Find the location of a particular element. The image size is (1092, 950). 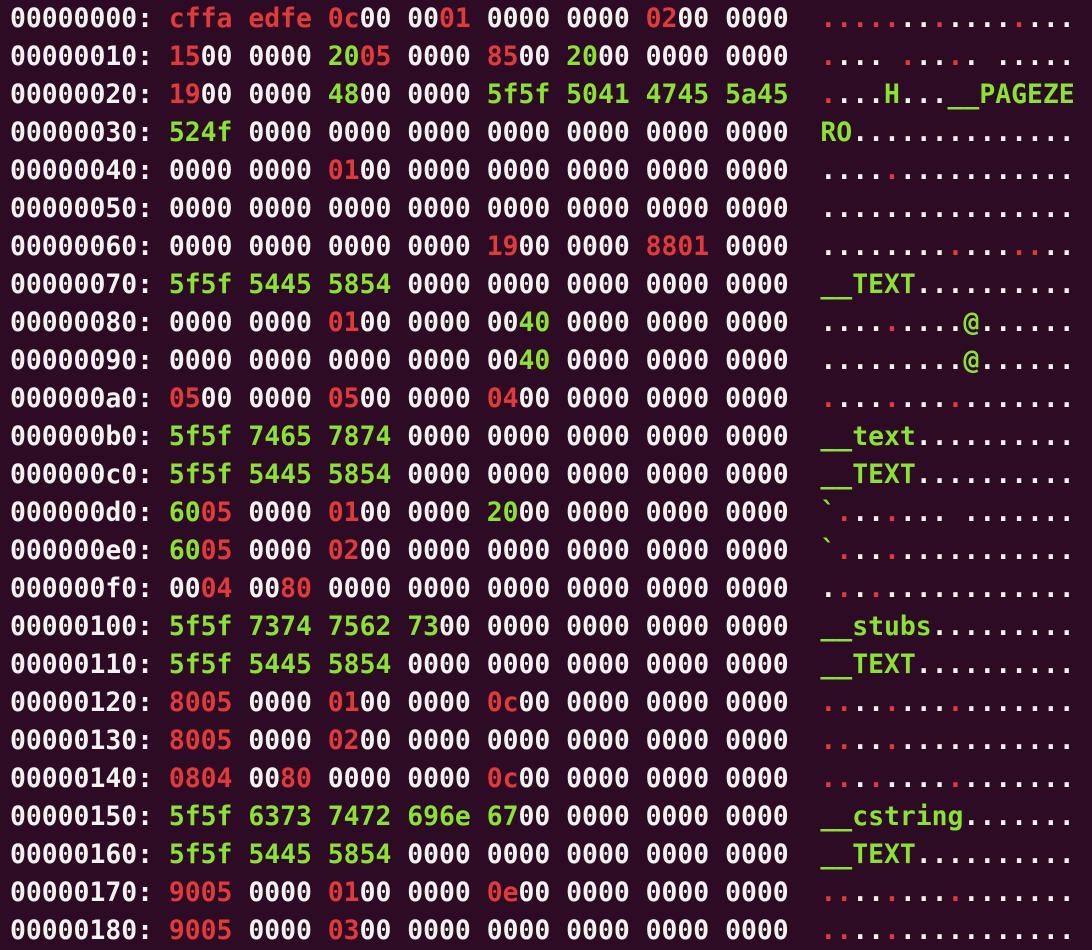

hex-group: 5041 is located at coordinates (598, 94).